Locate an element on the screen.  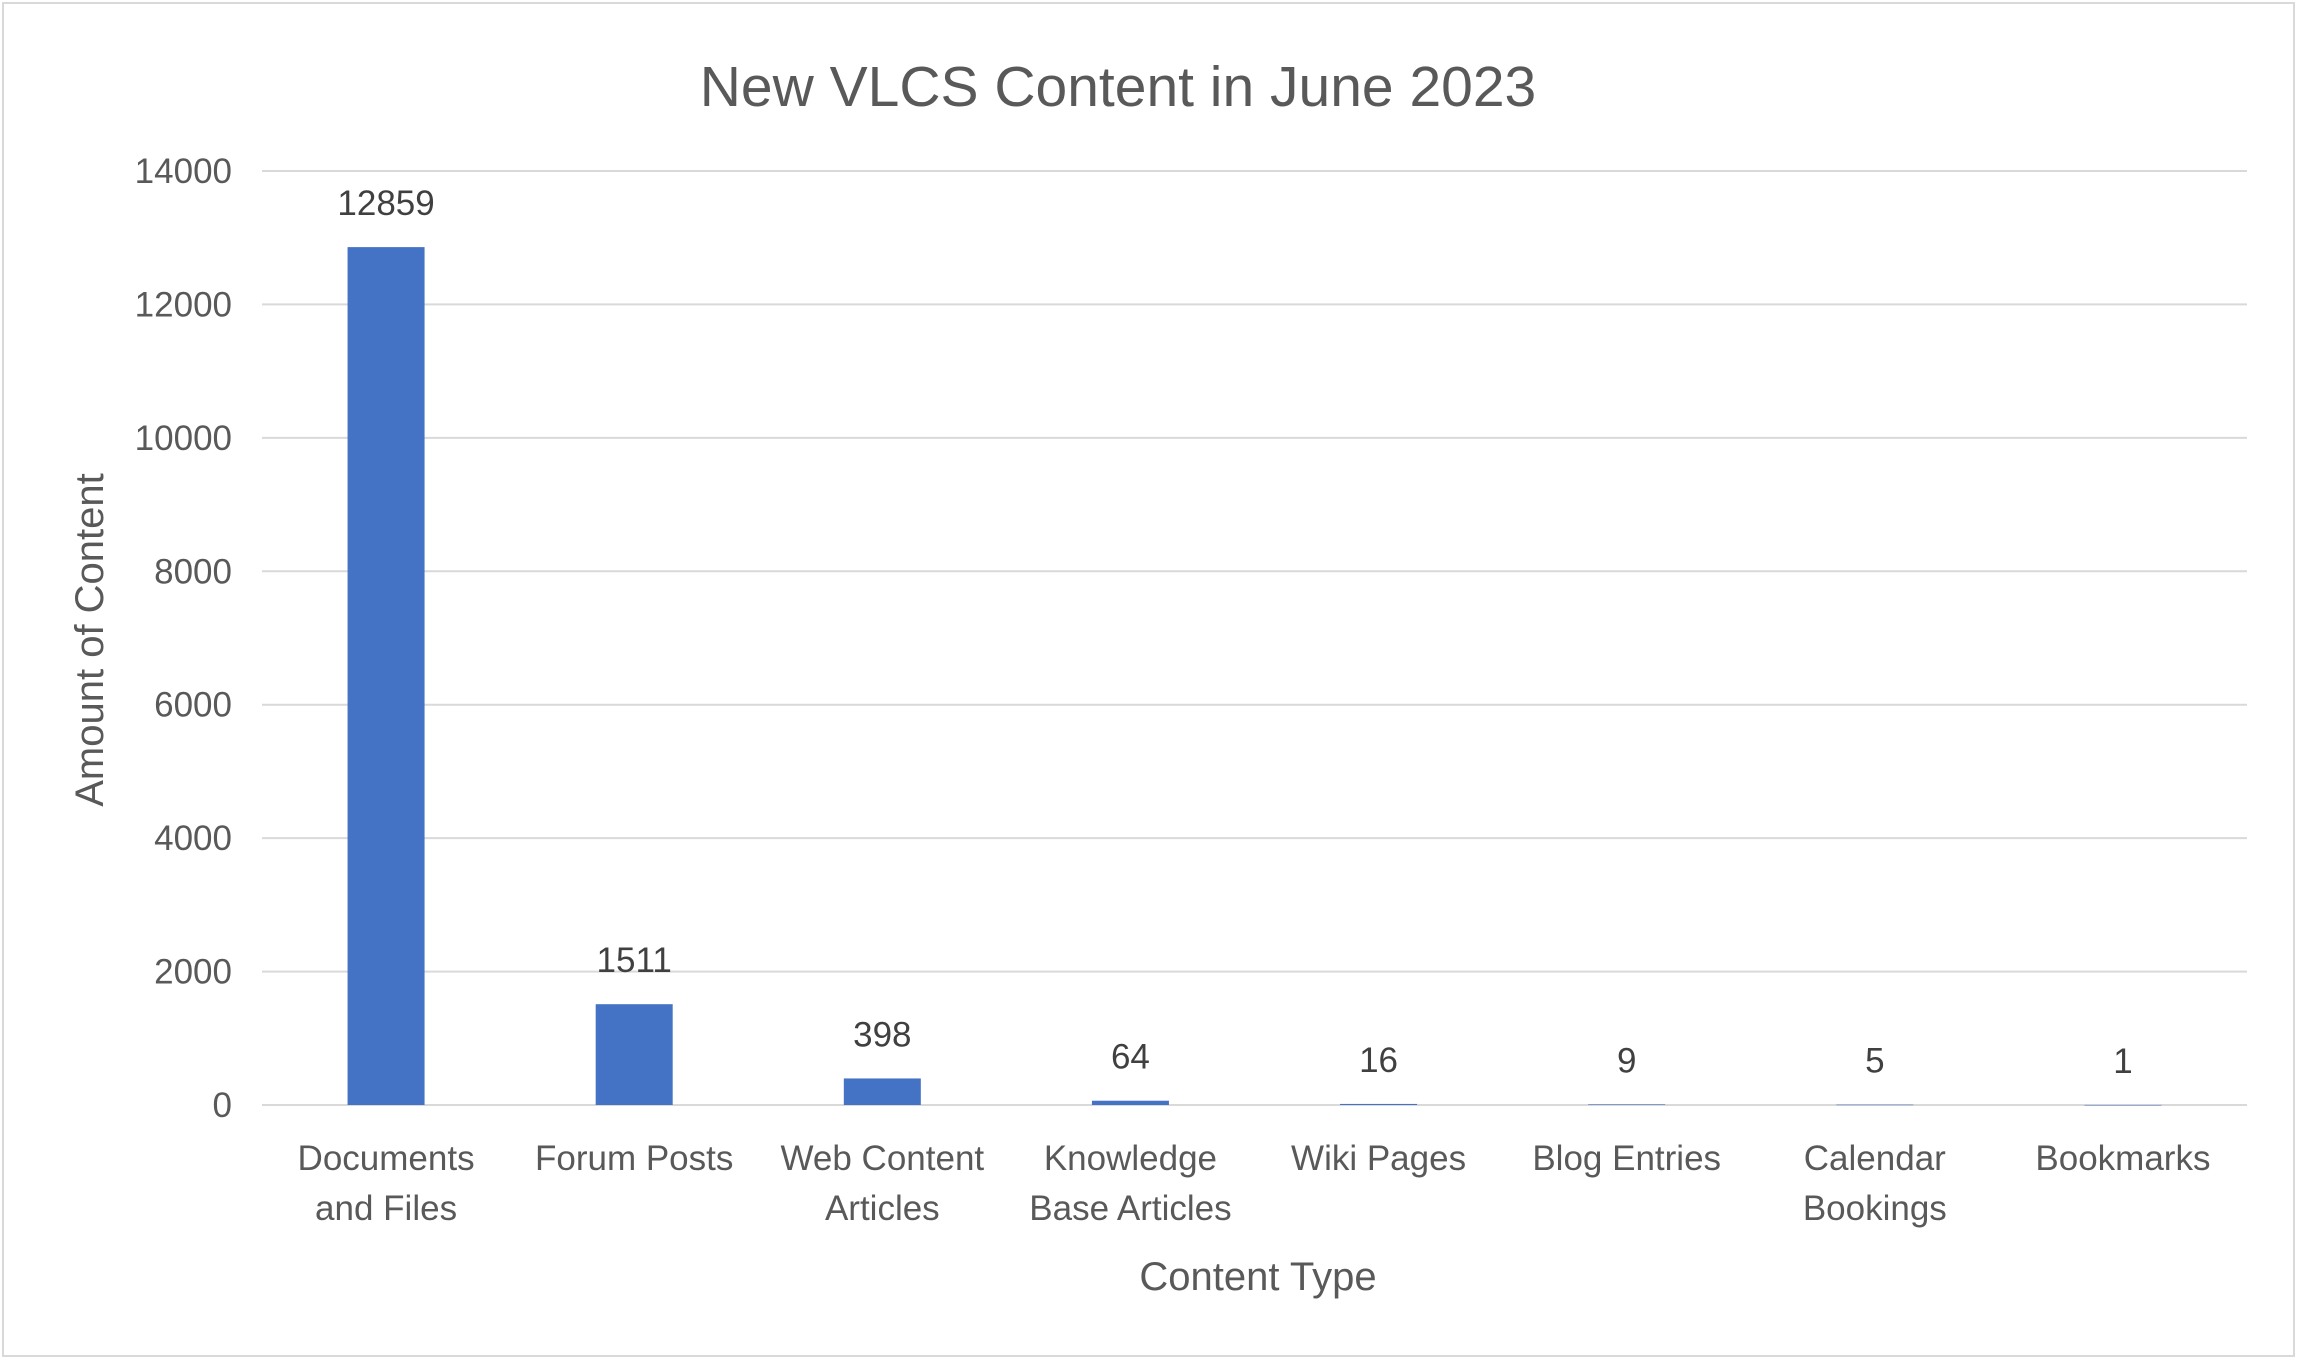
data-label: 1 is located at coordinates (2122, 1061).